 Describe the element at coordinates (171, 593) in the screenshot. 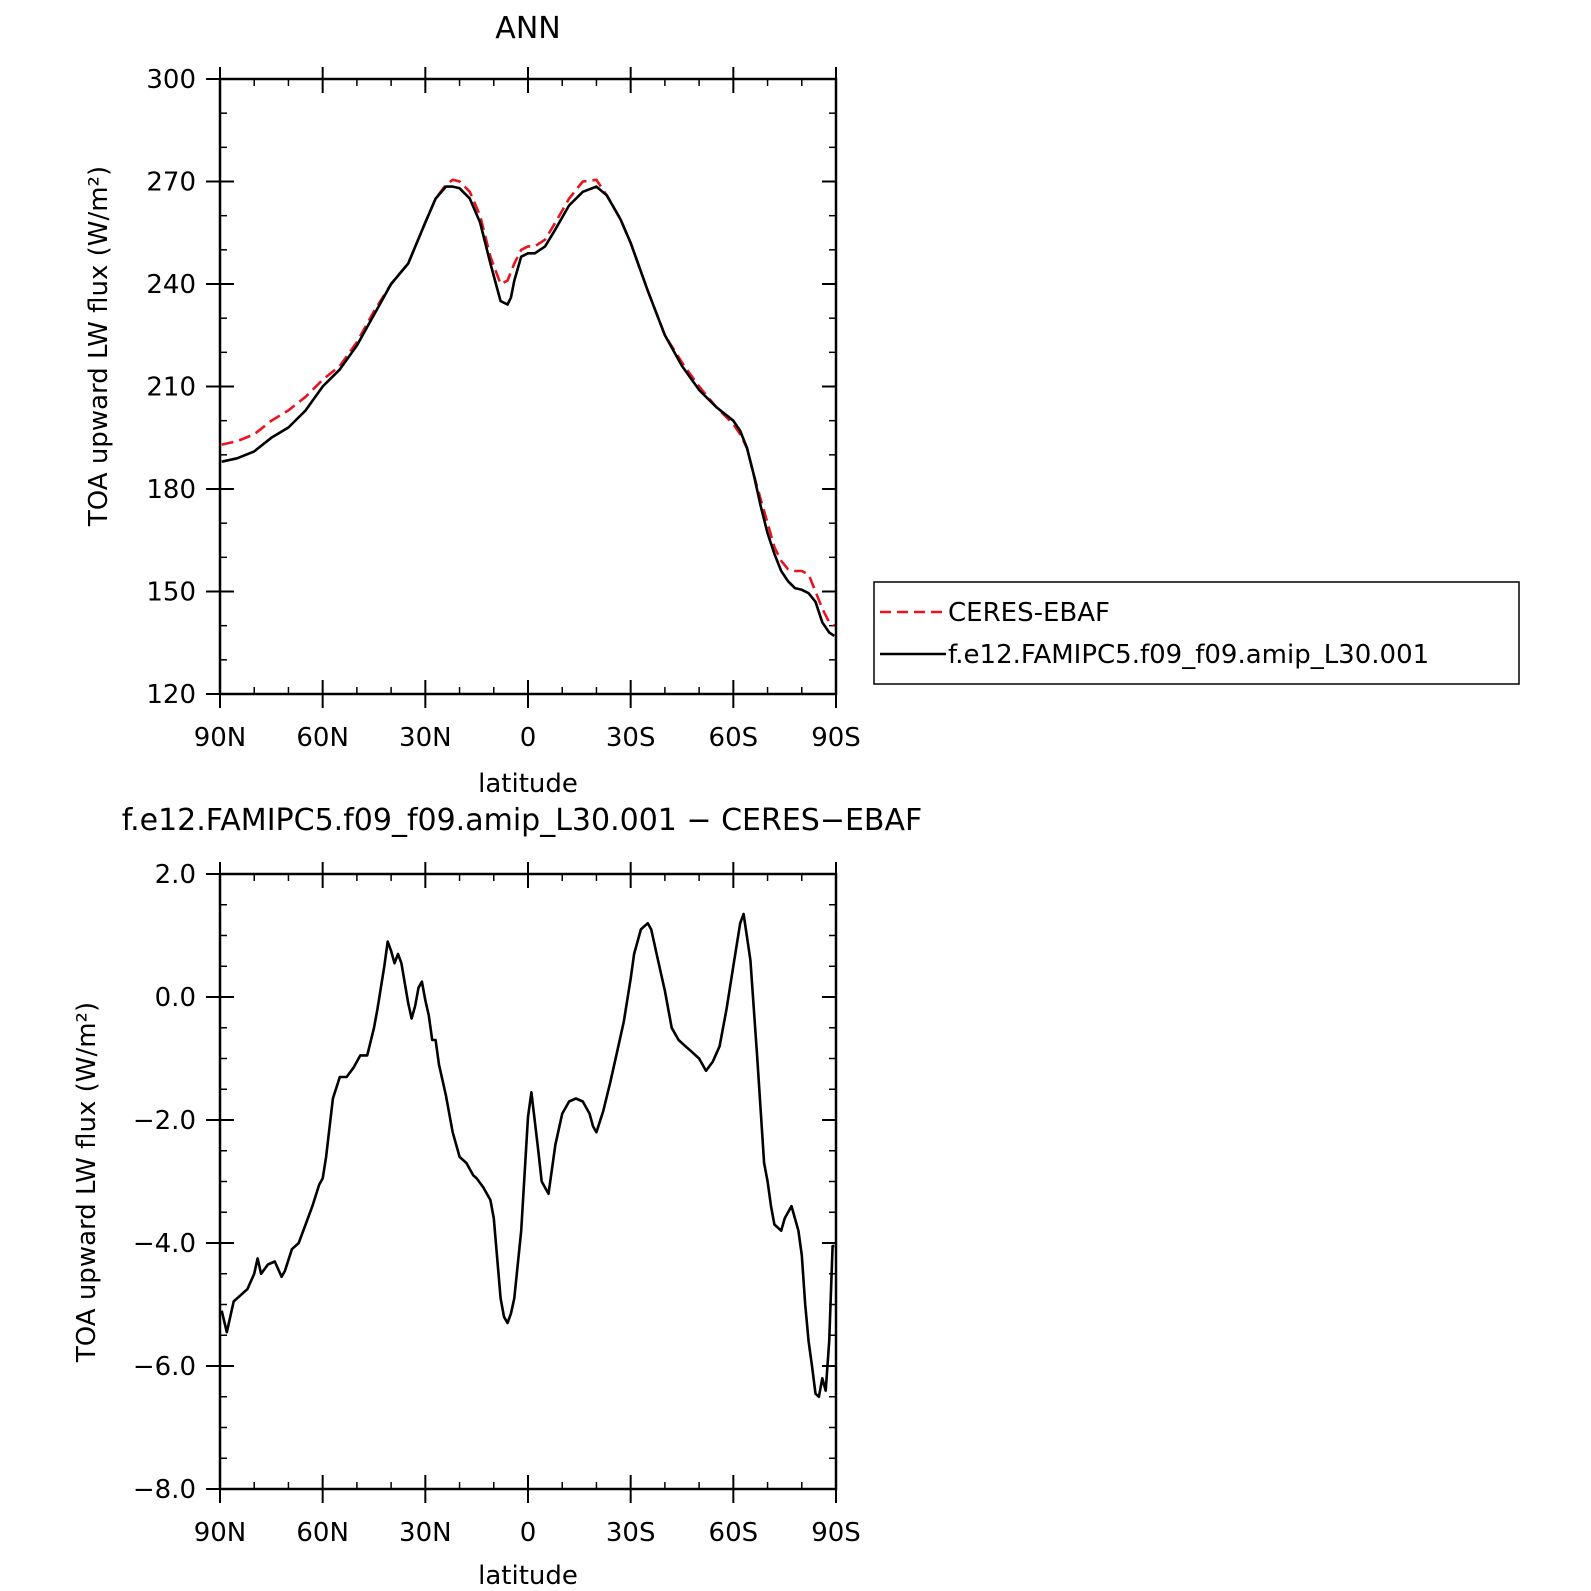

I see `y-tick-label-top-5: 150` at that location.